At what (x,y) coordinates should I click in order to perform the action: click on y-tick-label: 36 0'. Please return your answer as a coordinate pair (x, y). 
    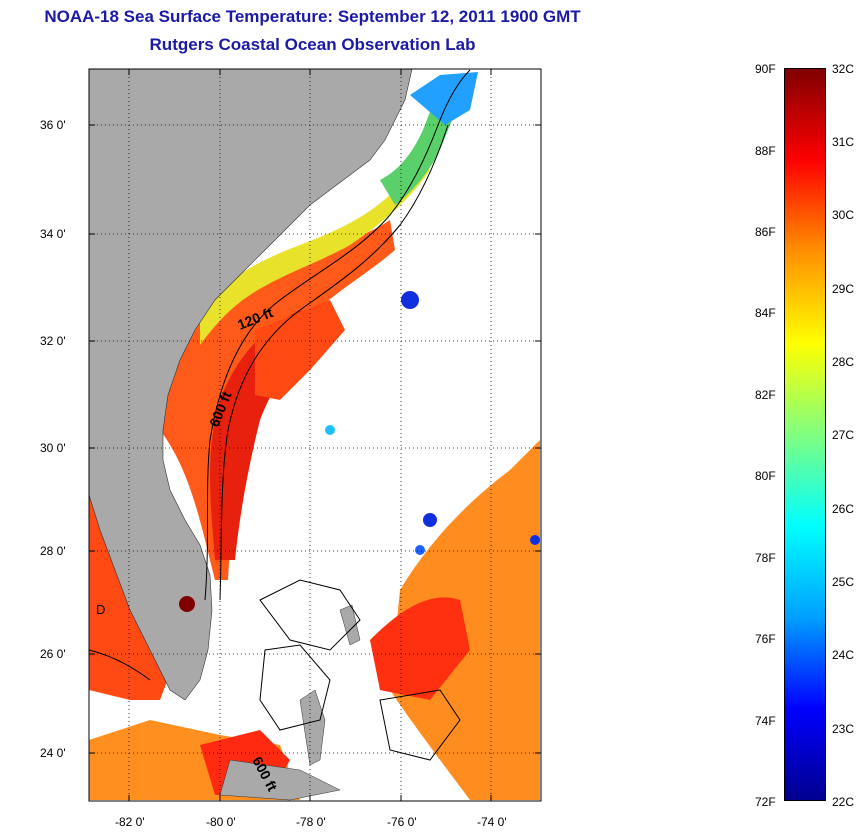
    Looking at the image, I should click on (53, 125).